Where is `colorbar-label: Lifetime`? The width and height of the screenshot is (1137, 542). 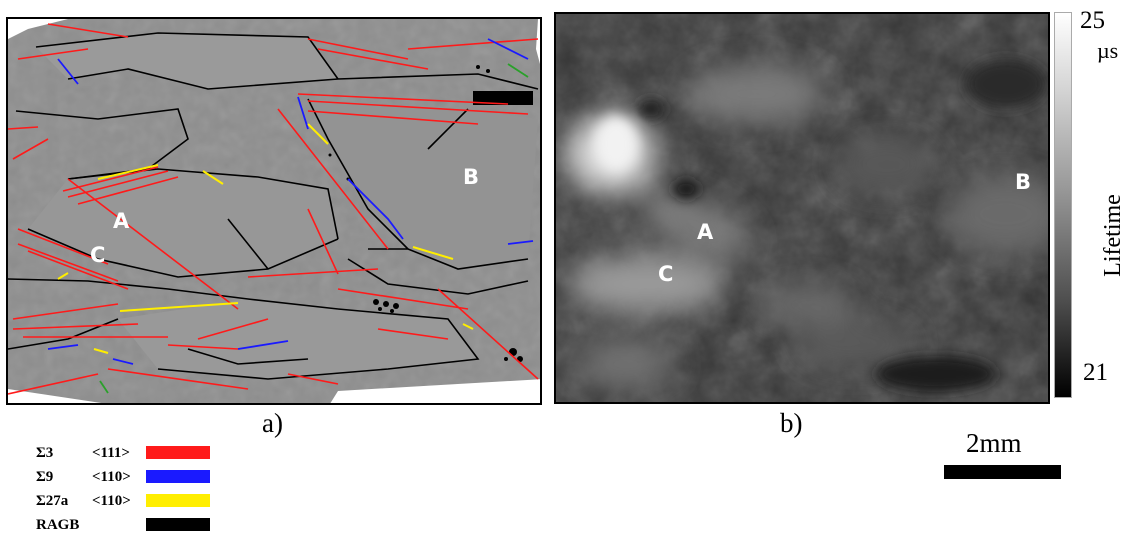
colorbar-label: Lifetime is located at coordinates (1112, 235).